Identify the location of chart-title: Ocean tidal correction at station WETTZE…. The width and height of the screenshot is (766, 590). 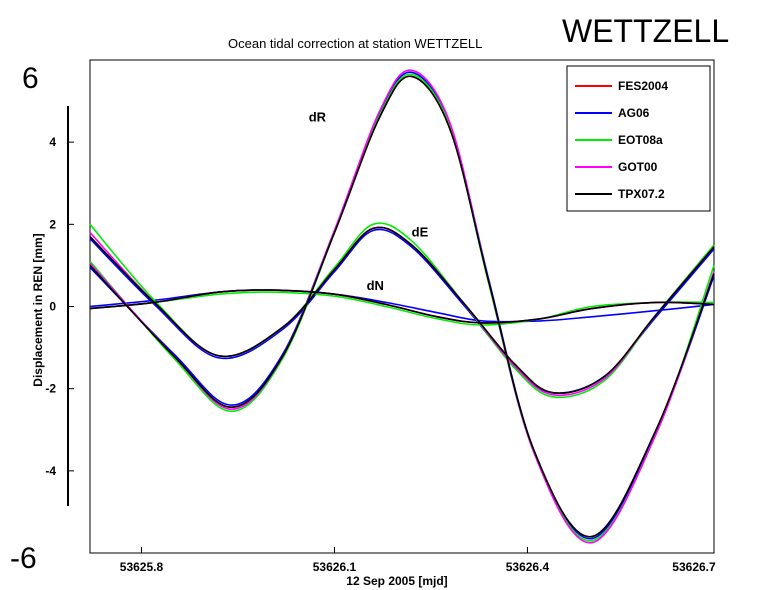
(355, 43).